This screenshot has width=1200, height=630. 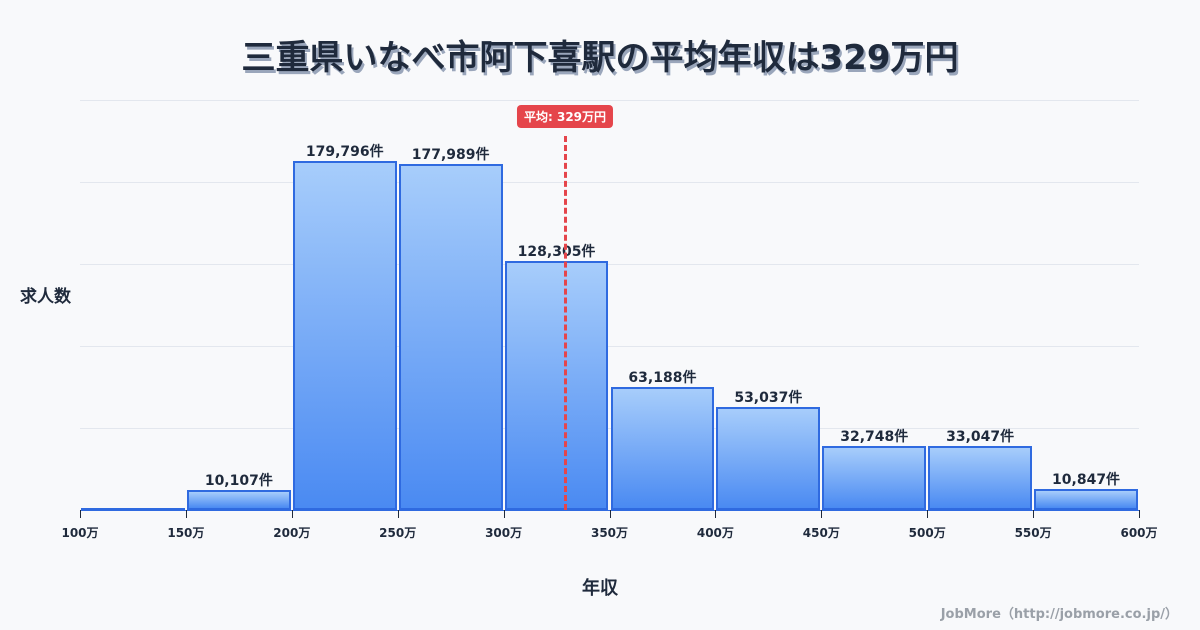 What do you see at coordinates (186, 533) in the screenshot?
I see `x-tick-label: 150万` at bounding box center [186, 533].